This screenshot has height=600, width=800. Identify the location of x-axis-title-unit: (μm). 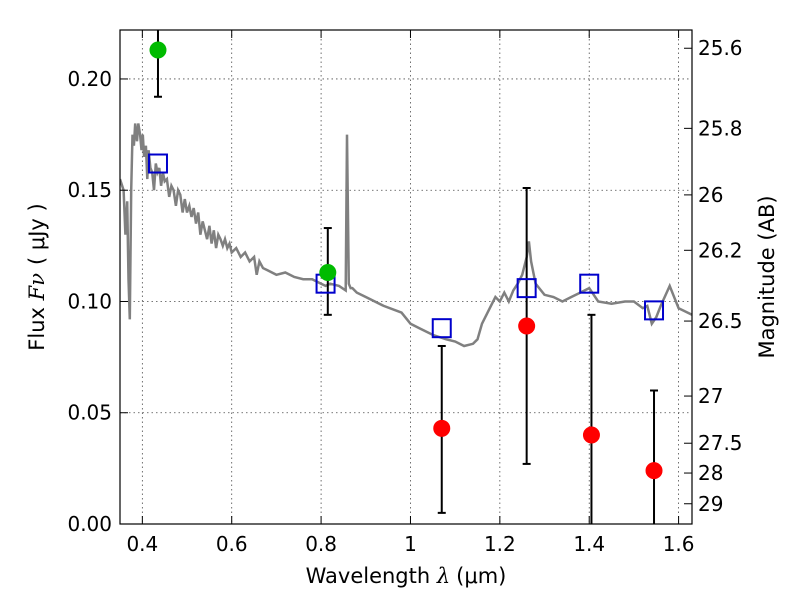
(481, 576).